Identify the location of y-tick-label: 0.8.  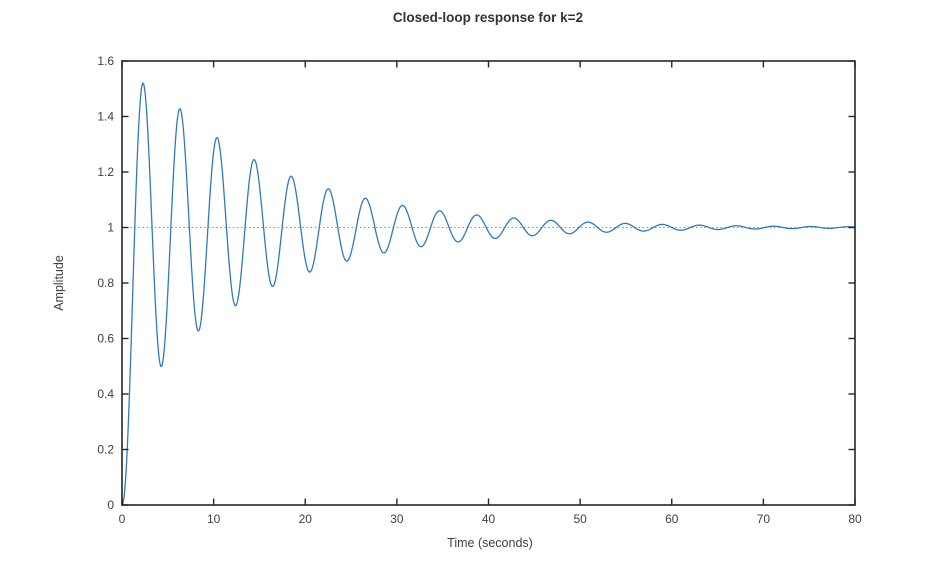
(105, 283).